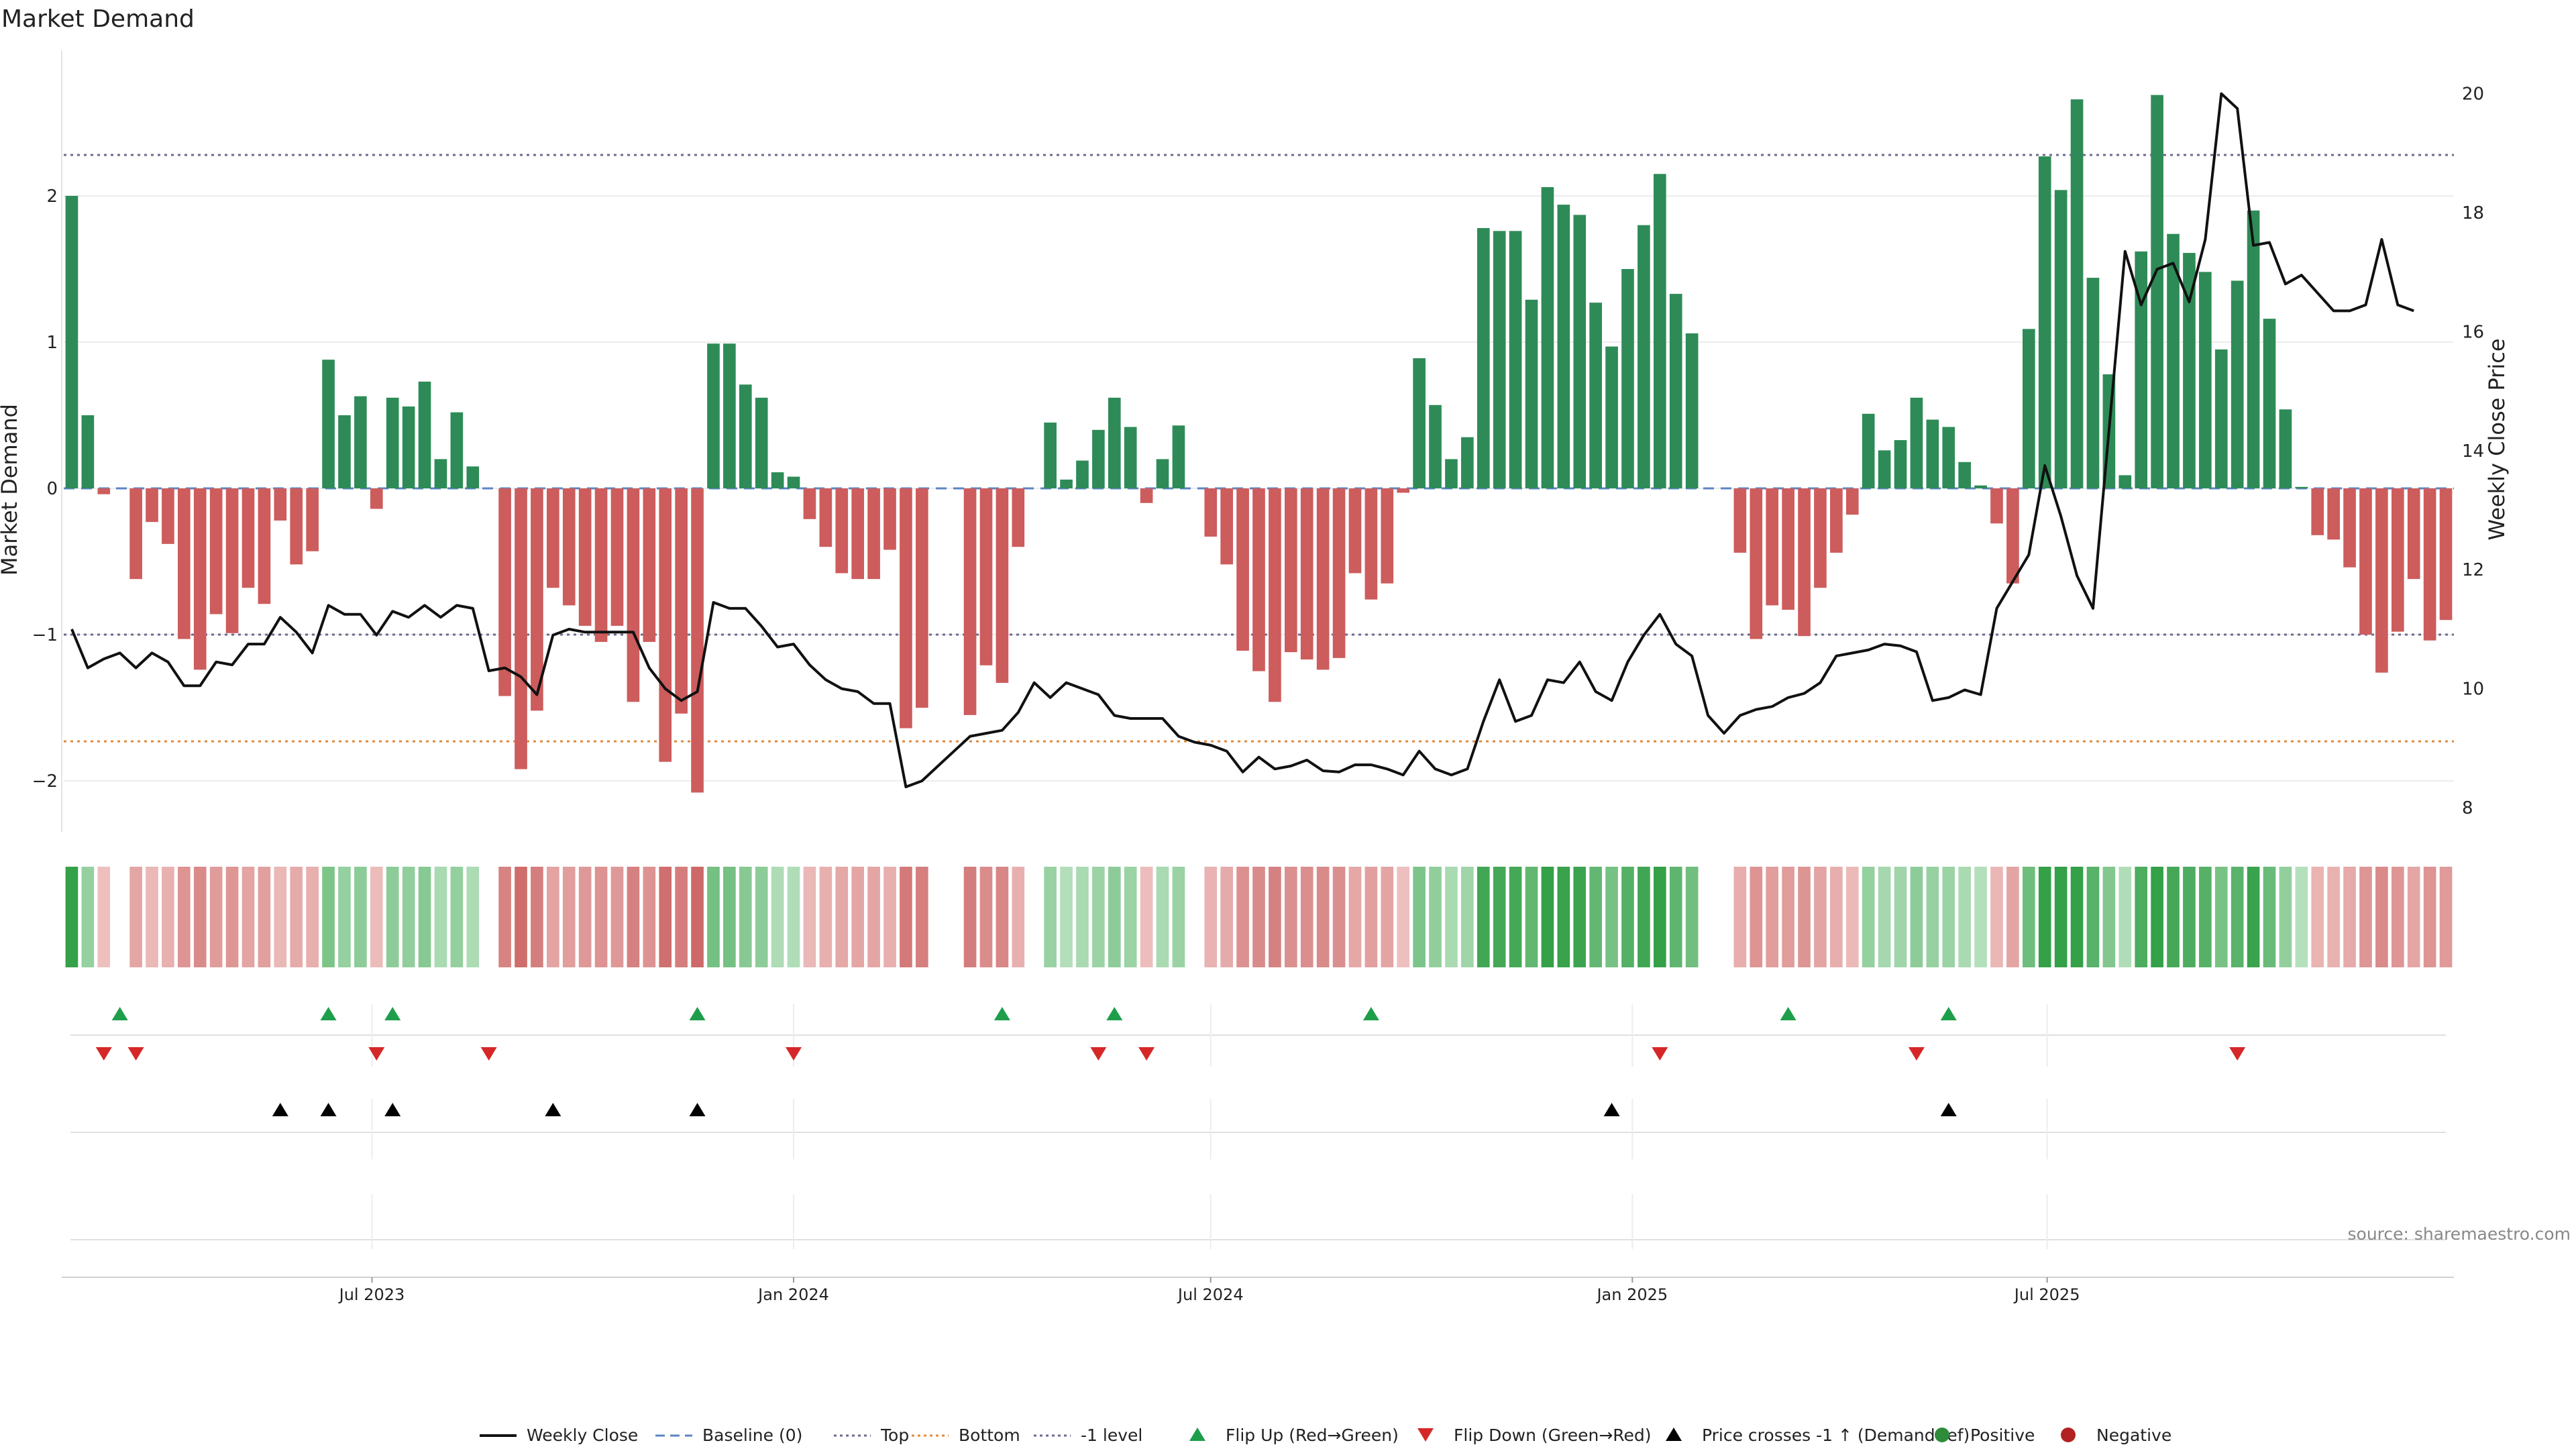  What do you see at coordinates (1312, 1435) in the screenshot?
I see `legend-label: Flip Up (Red→Green)` at bounding box center [1312, 1435].